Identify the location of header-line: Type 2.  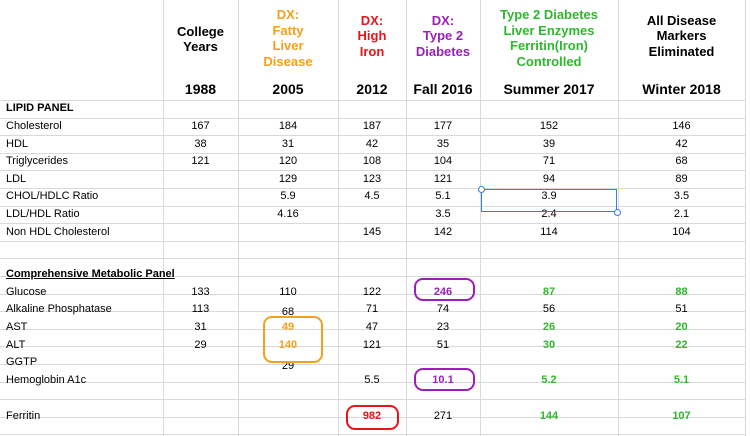
(443, 36).